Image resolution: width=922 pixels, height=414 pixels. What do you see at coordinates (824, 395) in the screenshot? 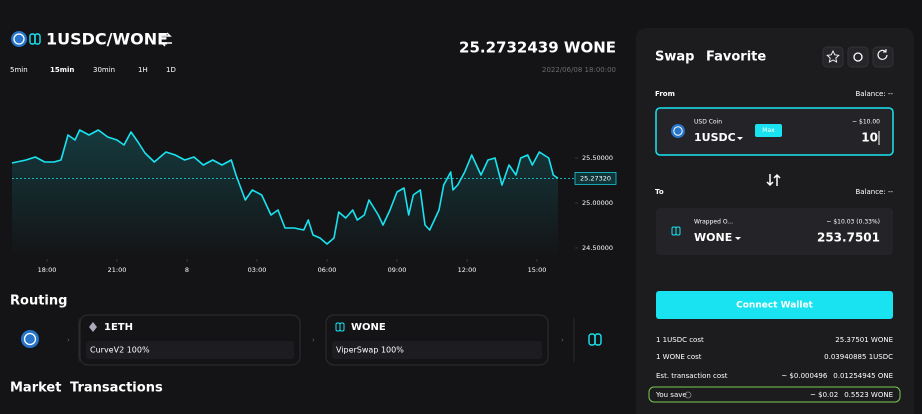
I see `stat-value: ~ $0.02` at bounding box center [824, 395].